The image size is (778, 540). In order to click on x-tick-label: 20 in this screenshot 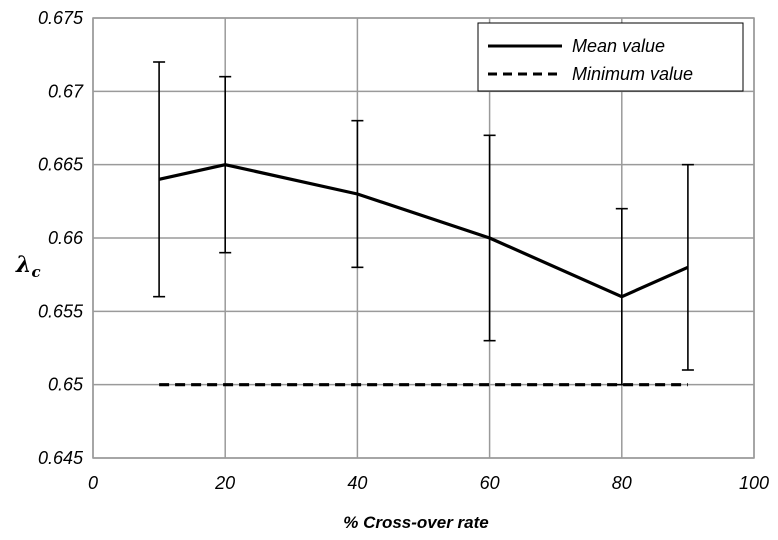, I will do `click(224, 483)`.